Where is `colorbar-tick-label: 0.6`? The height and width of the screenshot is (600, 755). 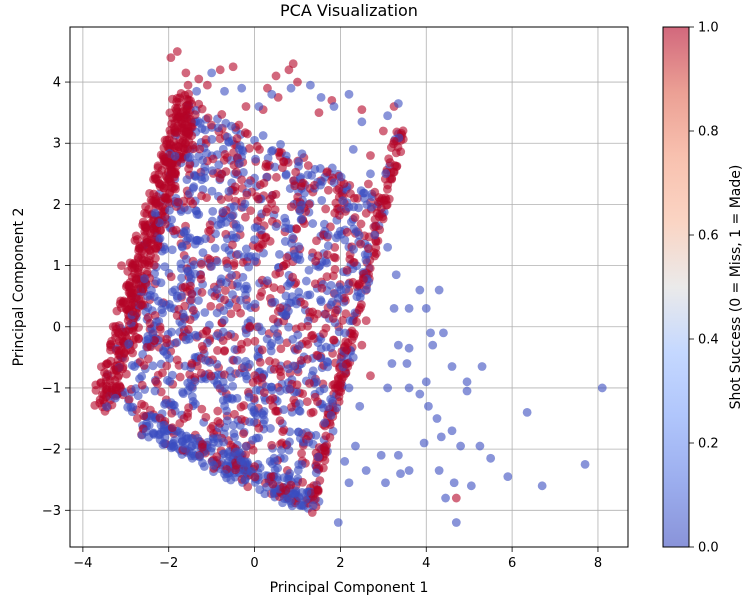
colorbar-tick-label: 0.6 is located at coordinates (708, 236).